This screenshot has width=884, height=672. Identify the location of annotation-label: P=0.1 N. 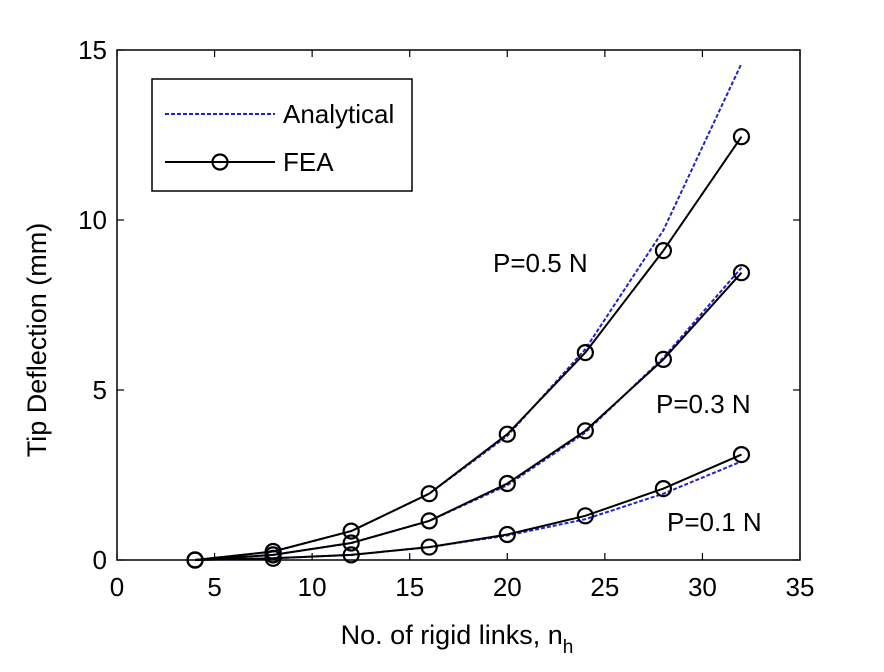
(714, 522).